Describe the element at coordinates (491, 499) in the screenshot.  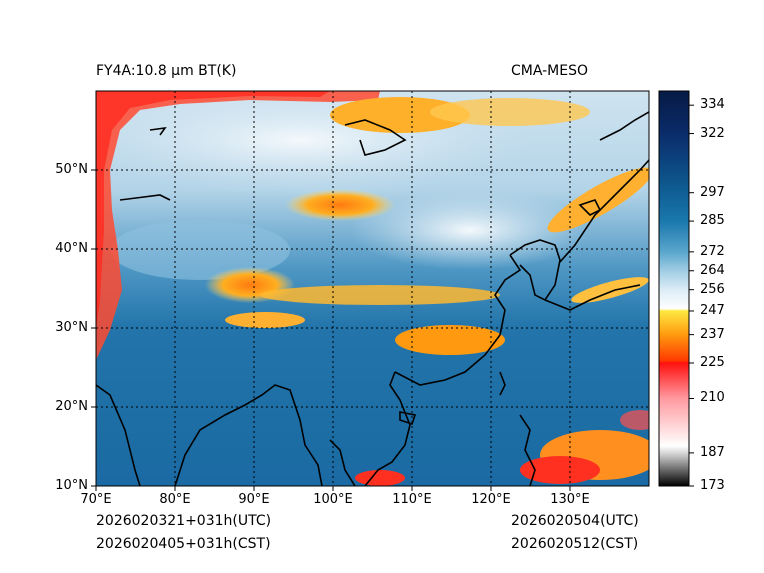
I see `lon-label-120: 120°E` at that location.